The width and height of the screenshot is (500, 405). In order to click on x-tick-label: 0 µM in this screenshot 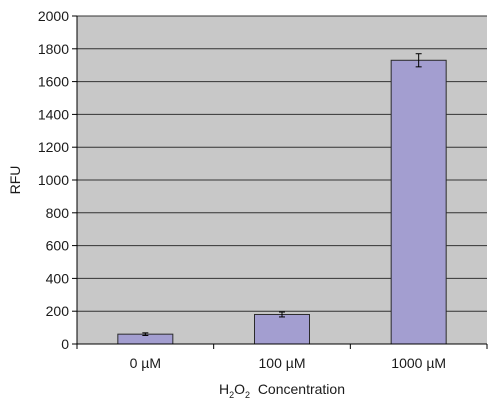, I will do `click(145, 363)`.